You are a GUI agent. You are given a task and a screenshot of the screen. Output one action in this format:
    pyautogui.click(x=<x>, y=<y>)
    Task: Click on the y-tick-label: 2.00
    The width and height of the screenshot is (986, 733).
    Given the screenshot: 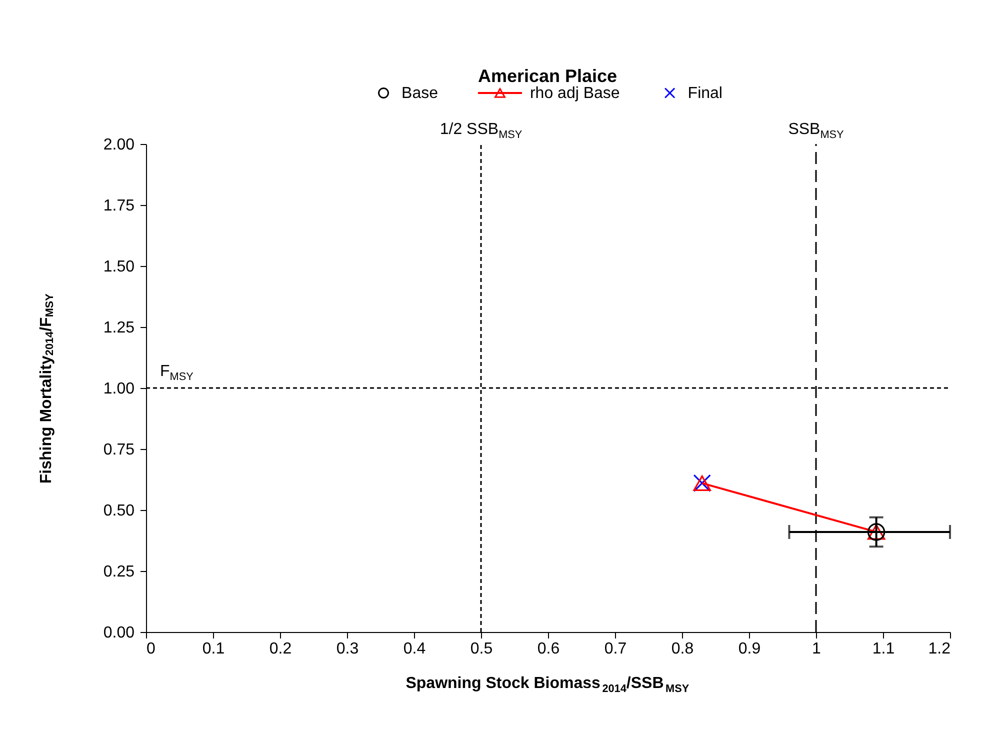 What is the action you would take?
    pyautogui.click(x=119, y=145)
    